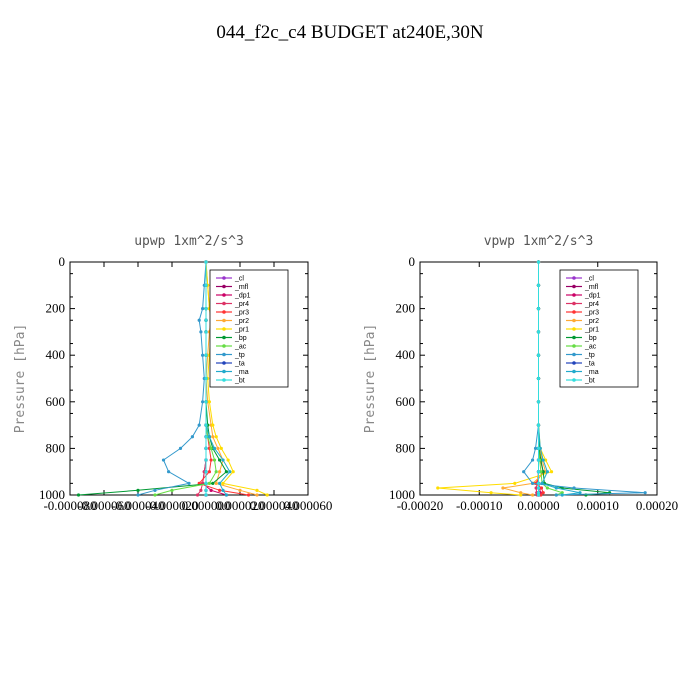 The width and height of the screenshot is (700, 700). Describe the element at coordinates (56, 308) in the screenshot. I see `y-tick-label: 200` at that location.